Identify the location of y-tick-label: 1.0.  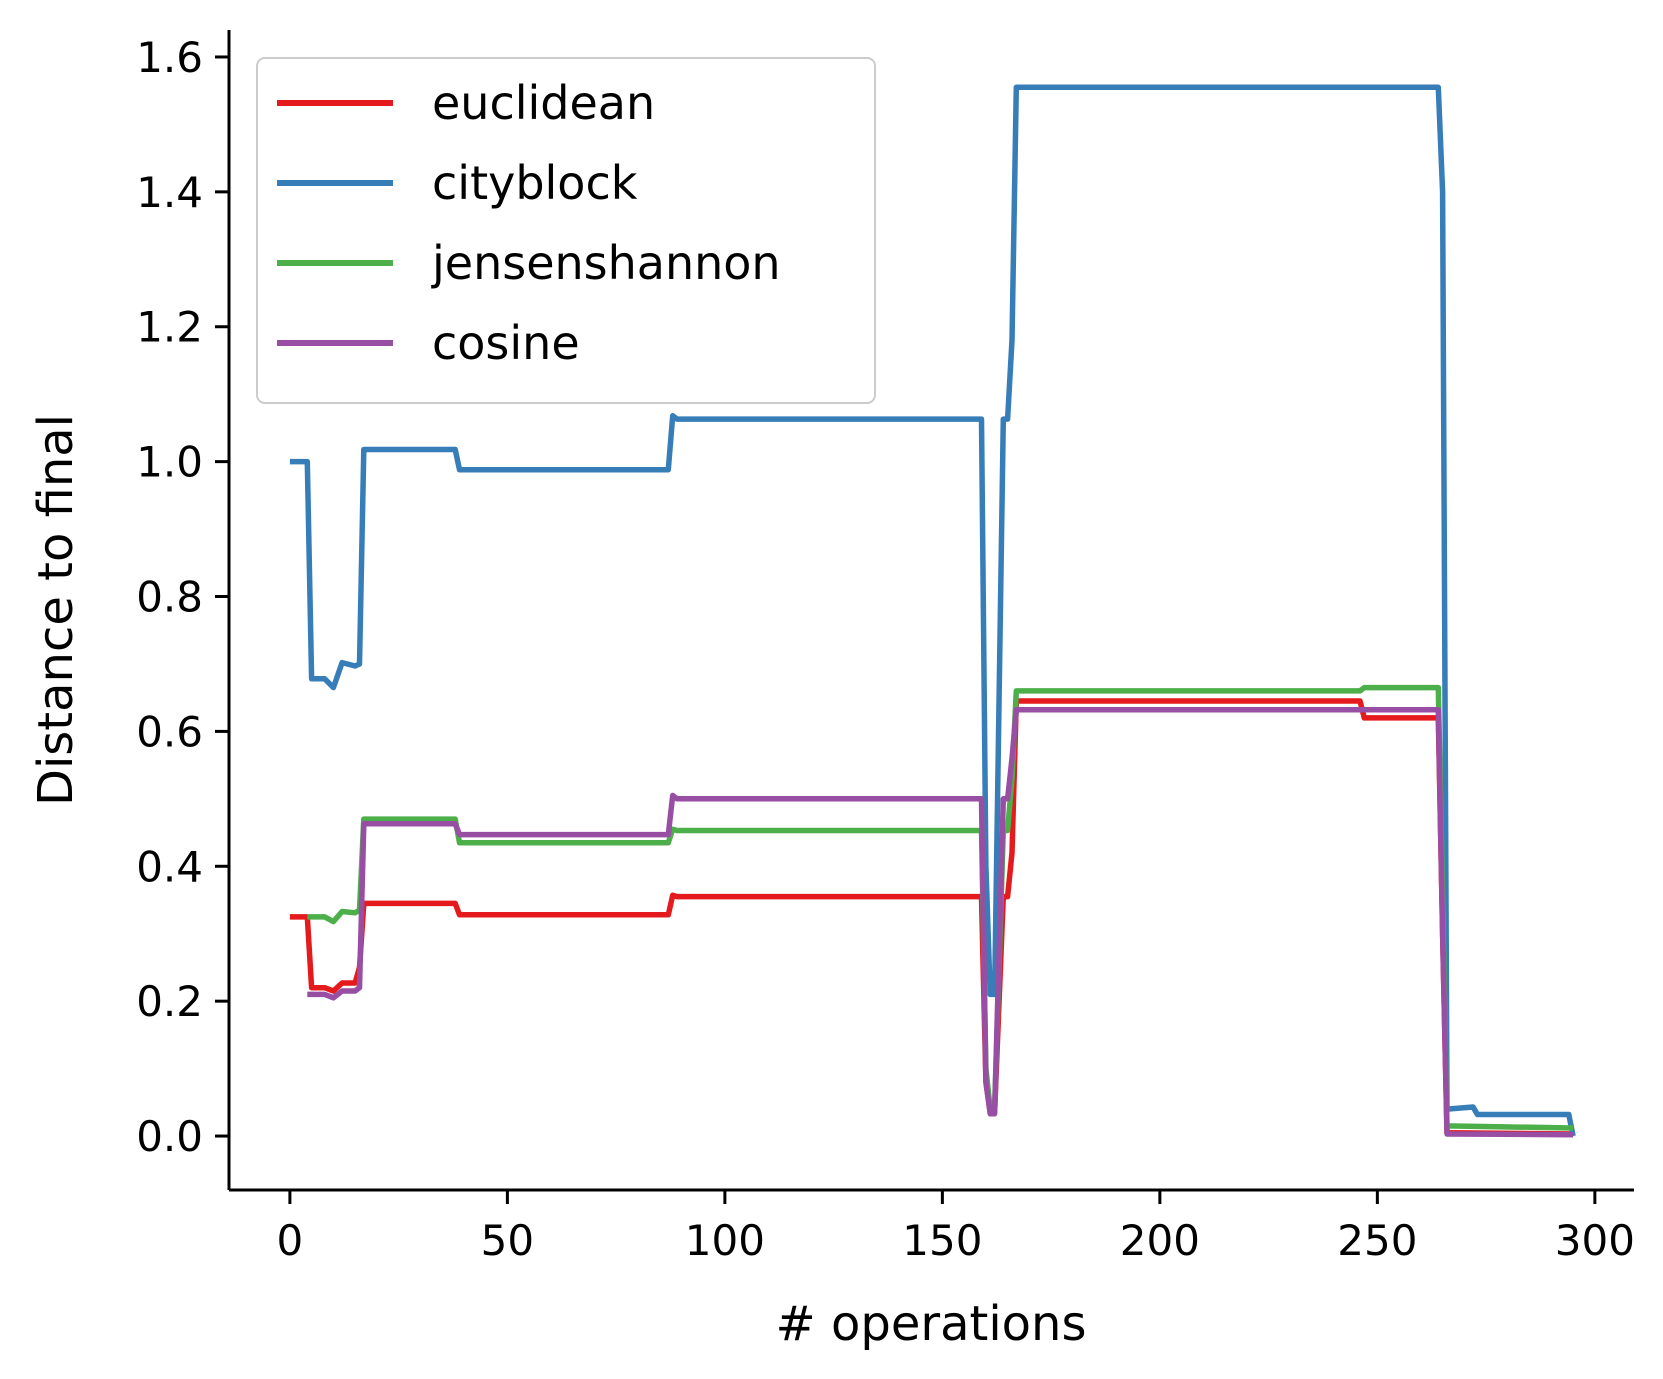
(169, 462).